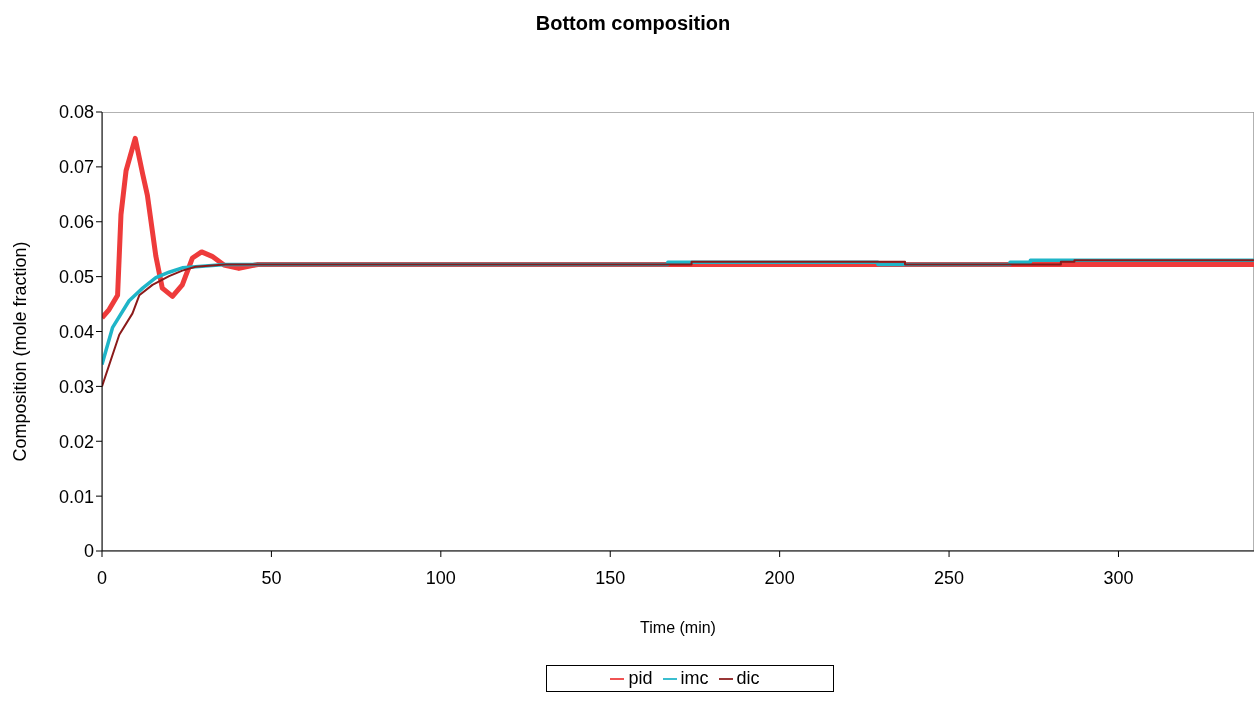 The height and width of the screenshot is (708, 1260). Describe the element at coordinates (76, 496) in the screenshot. I see `y-tick-label: 0.01` at that location.